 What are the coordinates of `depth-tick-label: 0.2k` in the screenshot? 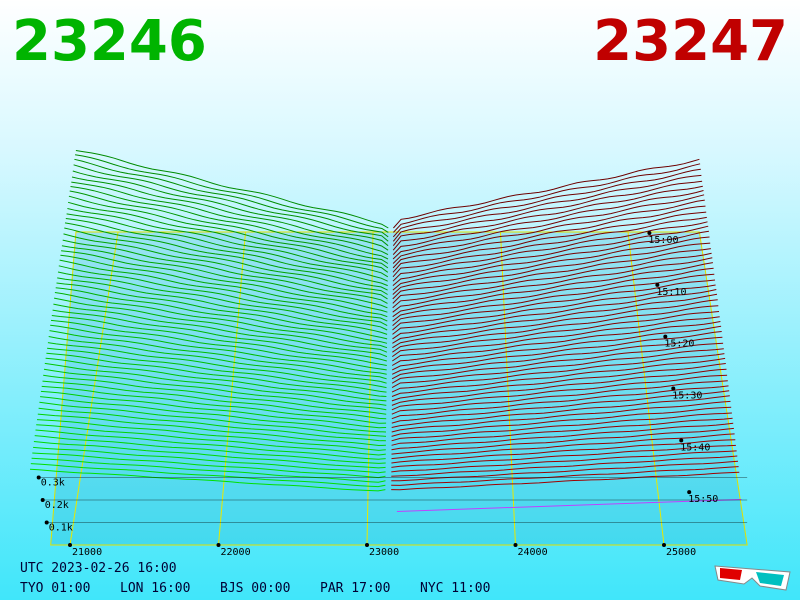 It's located at (57, 505).